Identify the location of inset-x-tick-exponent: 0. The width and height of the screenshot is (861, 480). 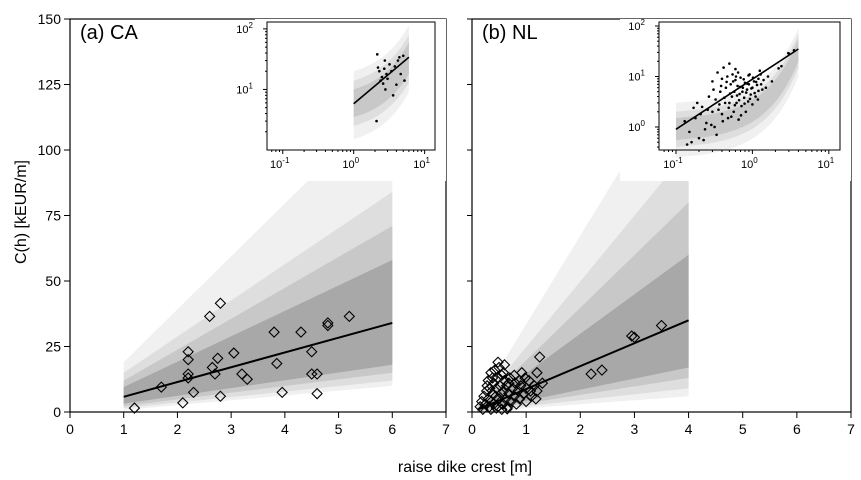
(357, 160).